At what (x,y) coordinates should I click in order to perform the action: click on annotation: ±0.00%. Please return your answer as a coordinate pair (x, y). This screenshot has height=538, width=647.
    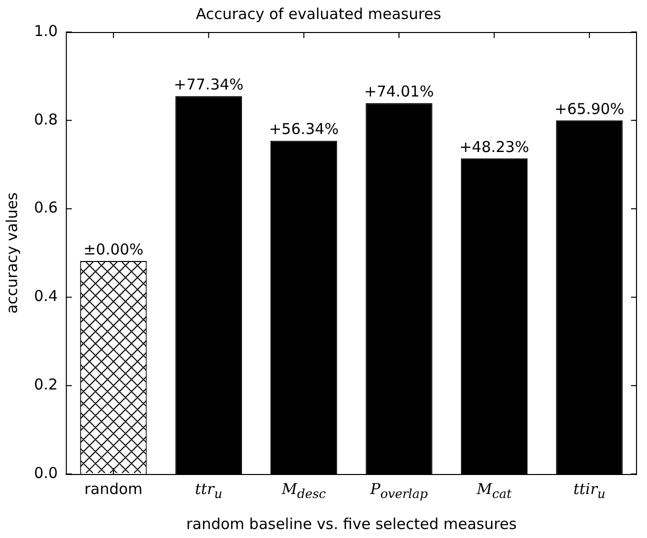
    Looking at the image, I should click on (113, 249).